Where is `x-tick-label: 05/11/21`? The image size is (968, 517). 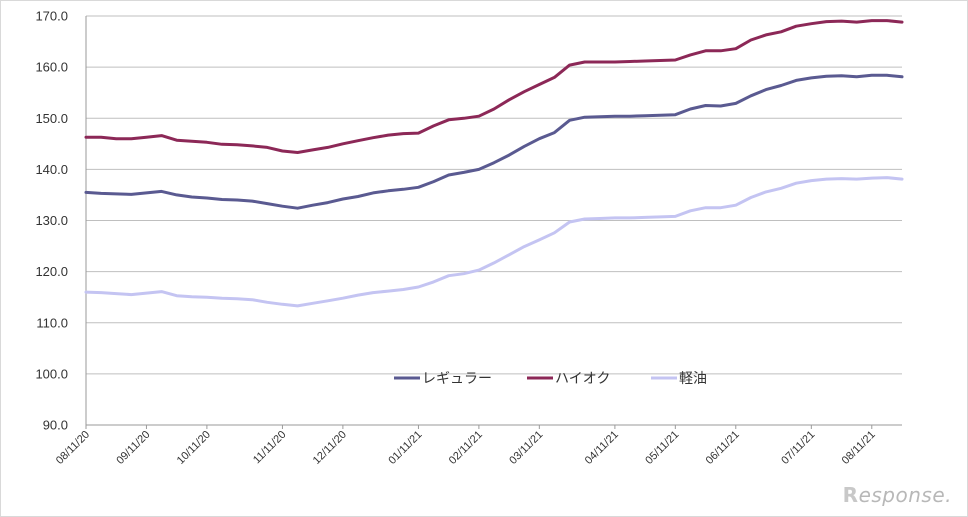
x-tick-label: 05/11/21 is located at coordinates (662, 448).